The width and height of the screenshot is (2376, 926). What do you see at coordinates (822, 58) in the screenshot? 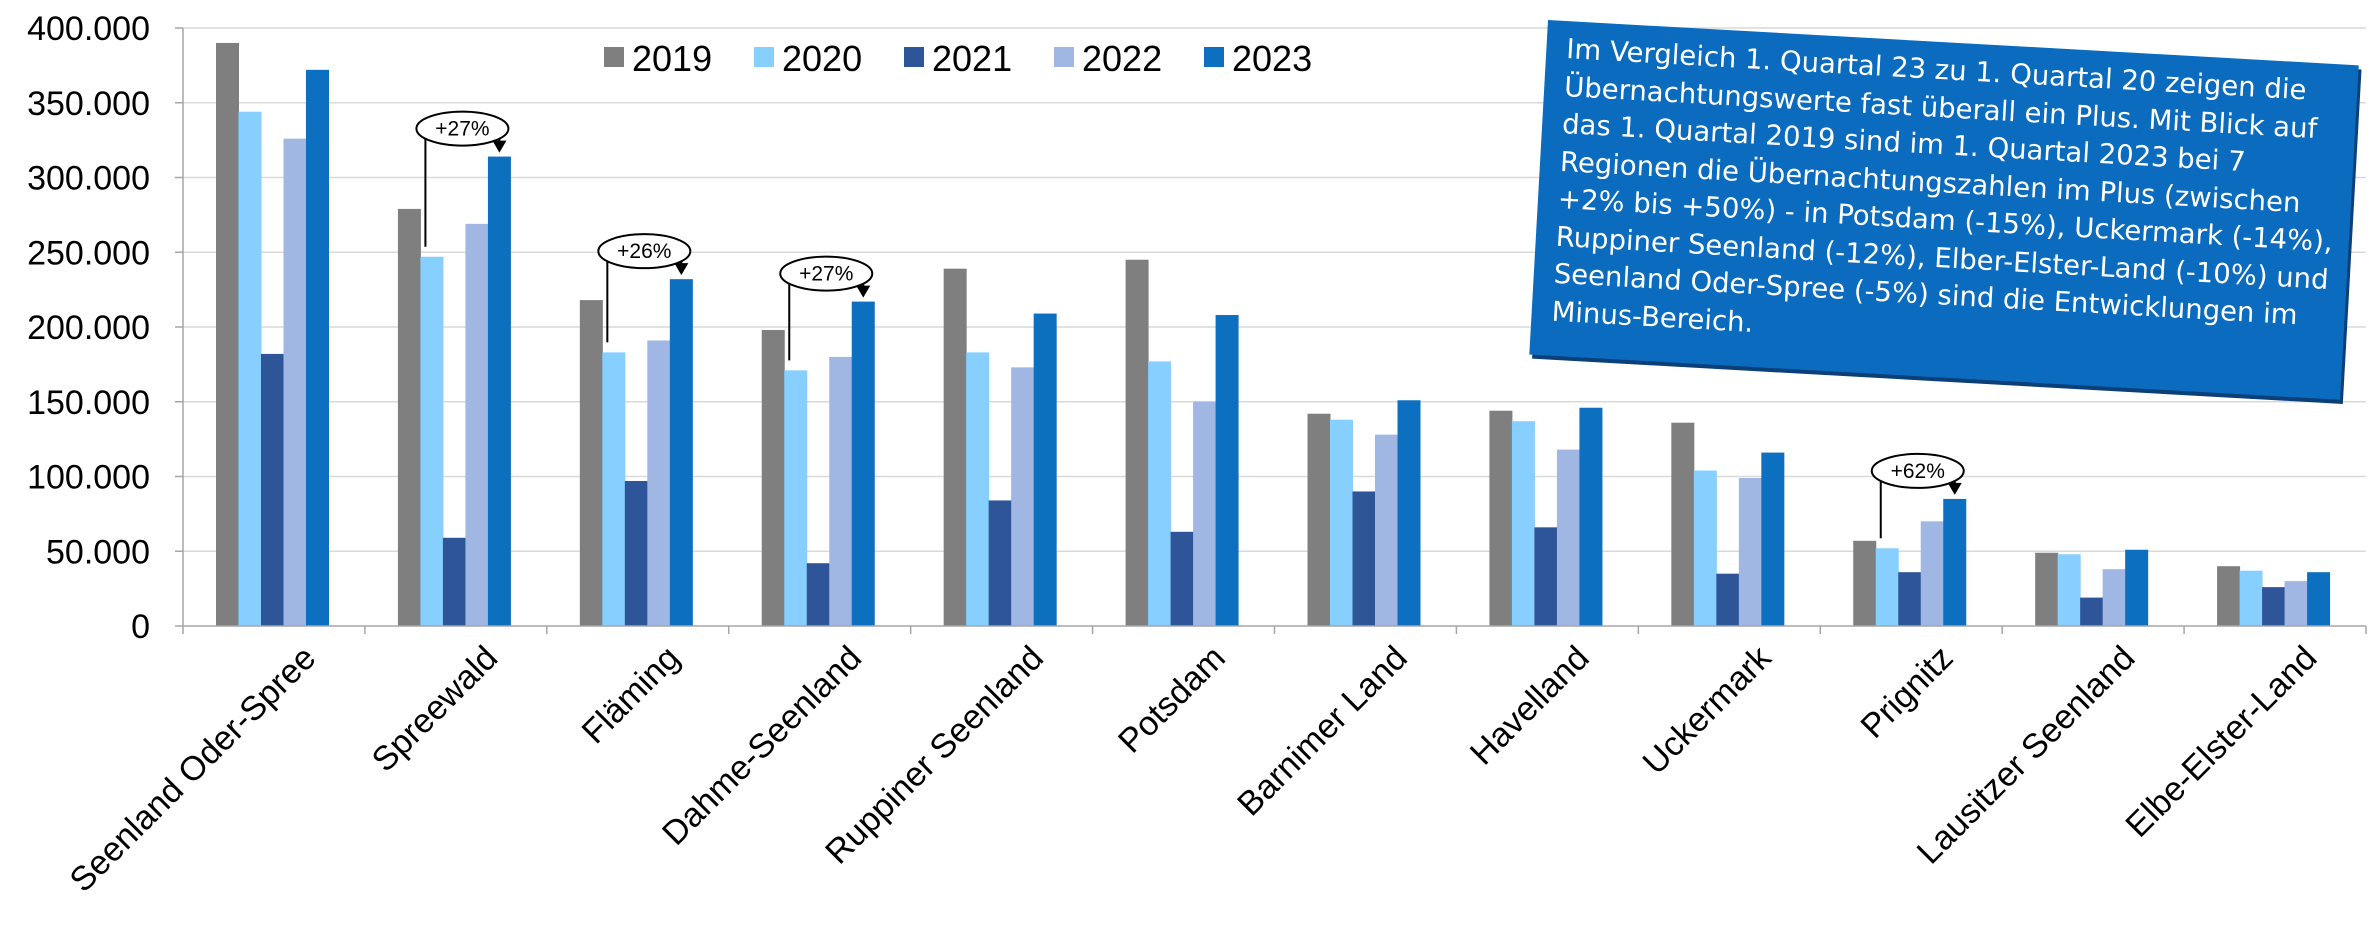
I see `legend-label: 2020` at bounding box center [822, 58].